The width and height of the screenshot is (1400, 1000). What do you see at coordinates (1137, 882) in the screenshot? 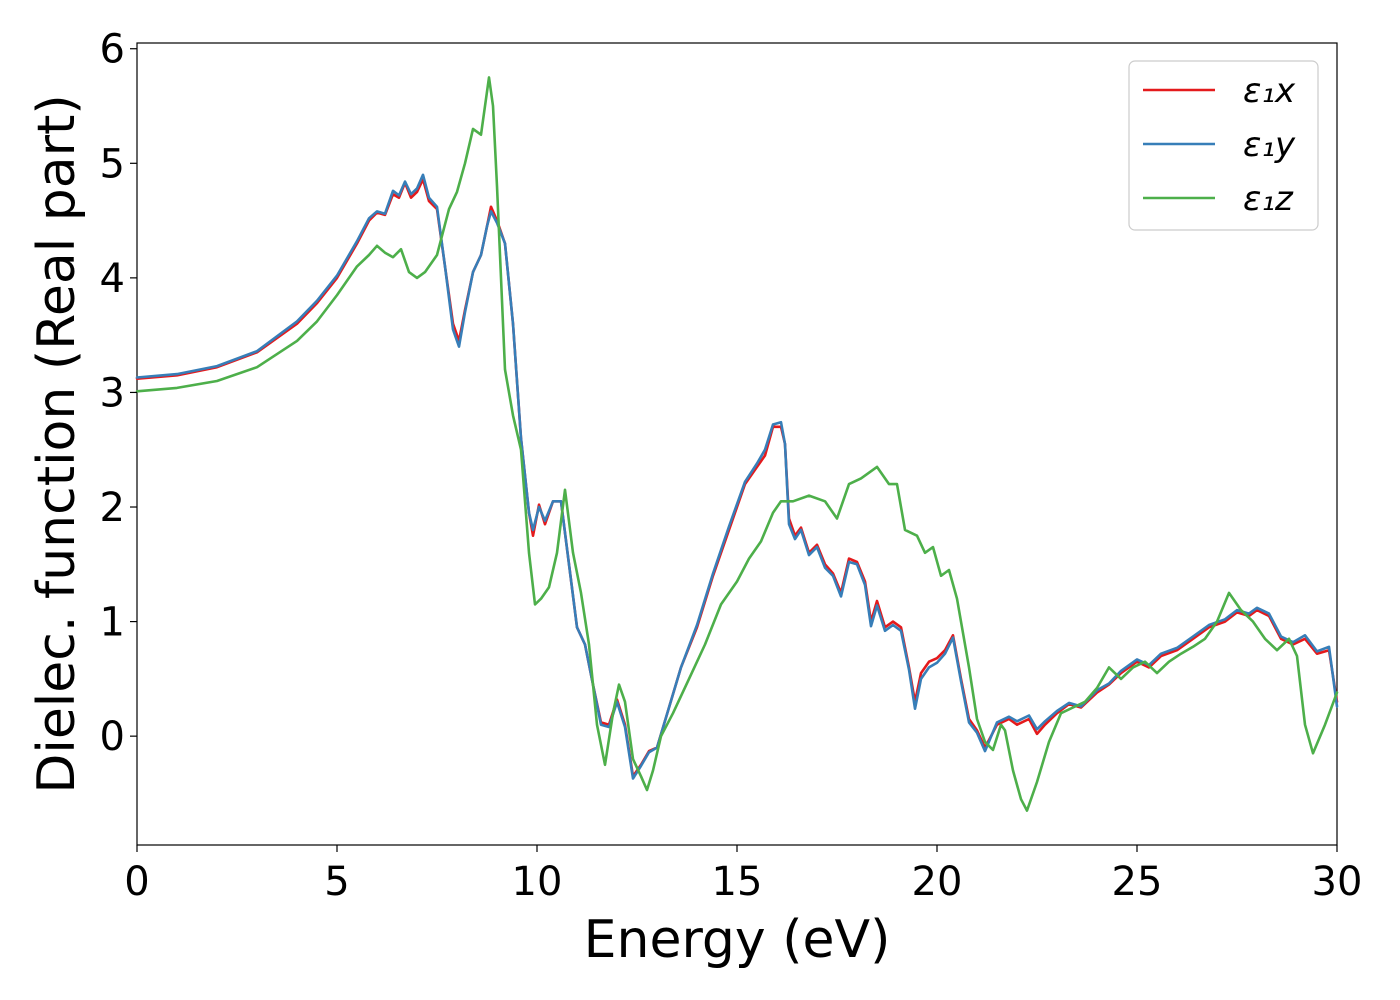
I see `x-tick-label: 25` at bounding box center [1137, 882].